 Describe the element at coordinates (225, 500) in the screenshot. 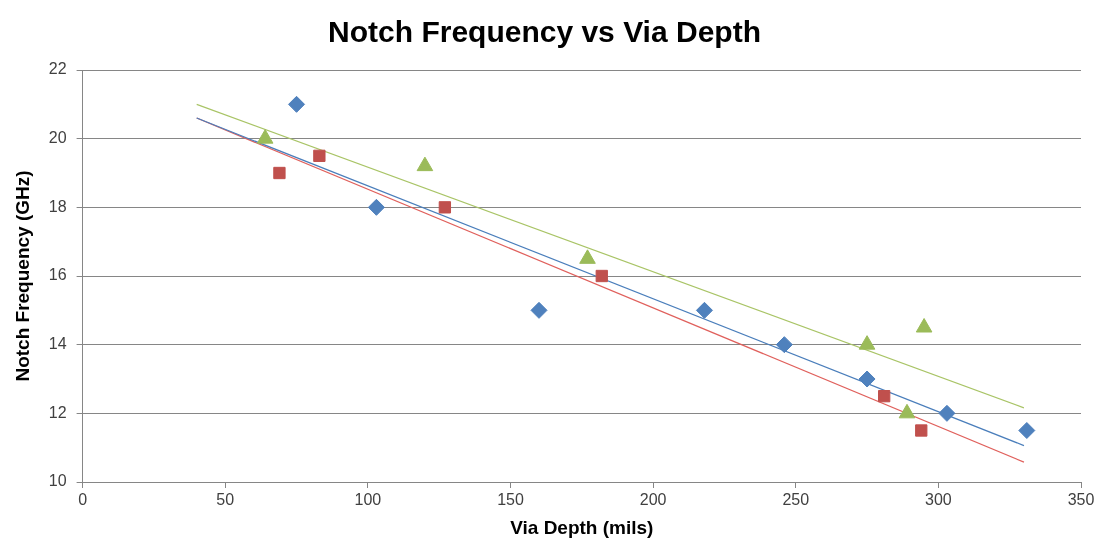

I see `x-tick-label: 50` at that location.